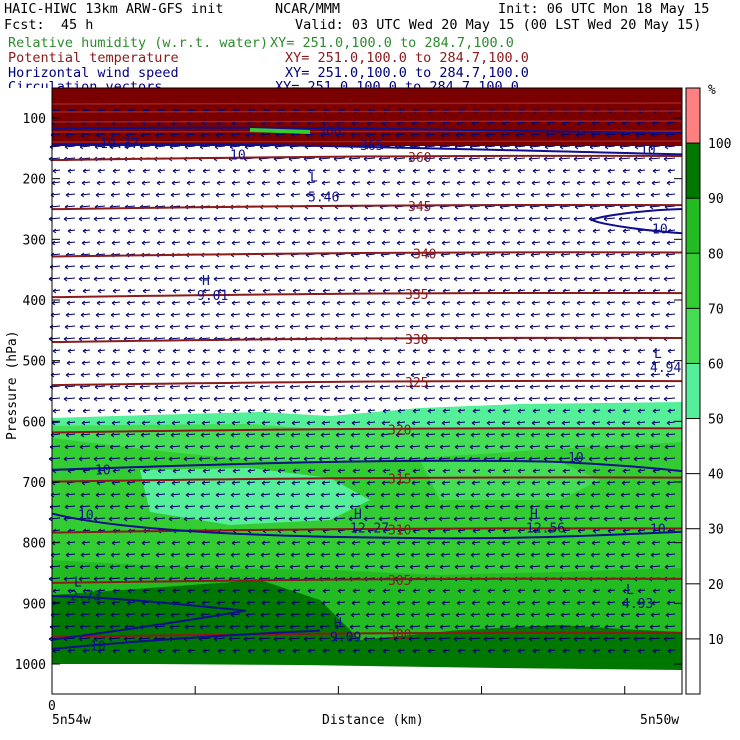  I want to click on field-vec-name: Circulation vectors, so click(85, 83).